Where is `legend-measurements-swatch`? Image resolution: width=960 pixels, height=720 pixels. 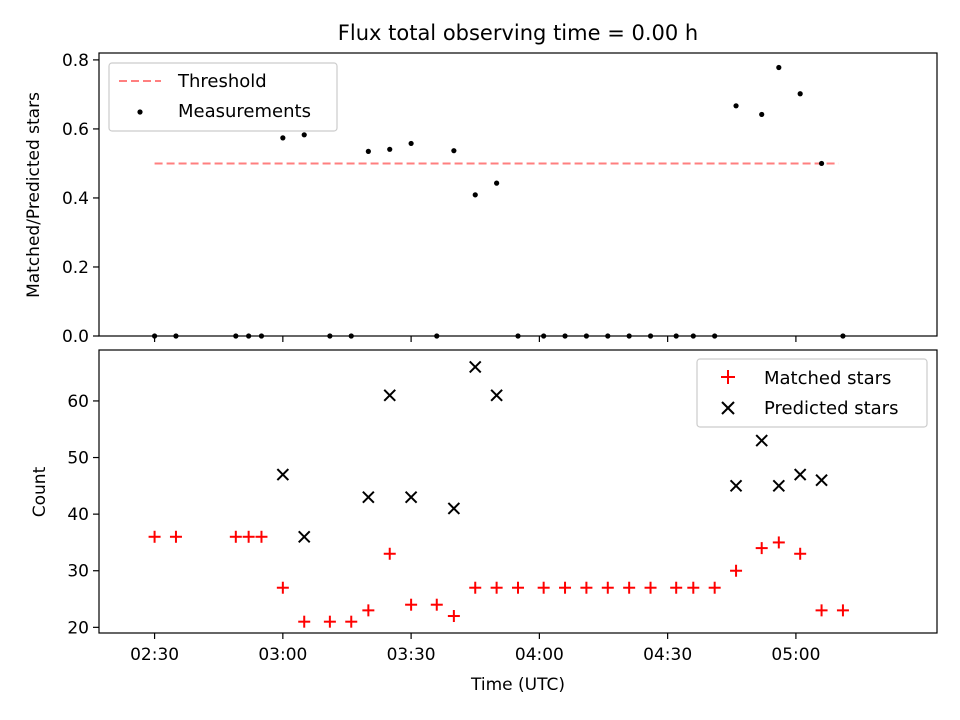 legend-measurements-swatch is located at coordinates (140, 112).